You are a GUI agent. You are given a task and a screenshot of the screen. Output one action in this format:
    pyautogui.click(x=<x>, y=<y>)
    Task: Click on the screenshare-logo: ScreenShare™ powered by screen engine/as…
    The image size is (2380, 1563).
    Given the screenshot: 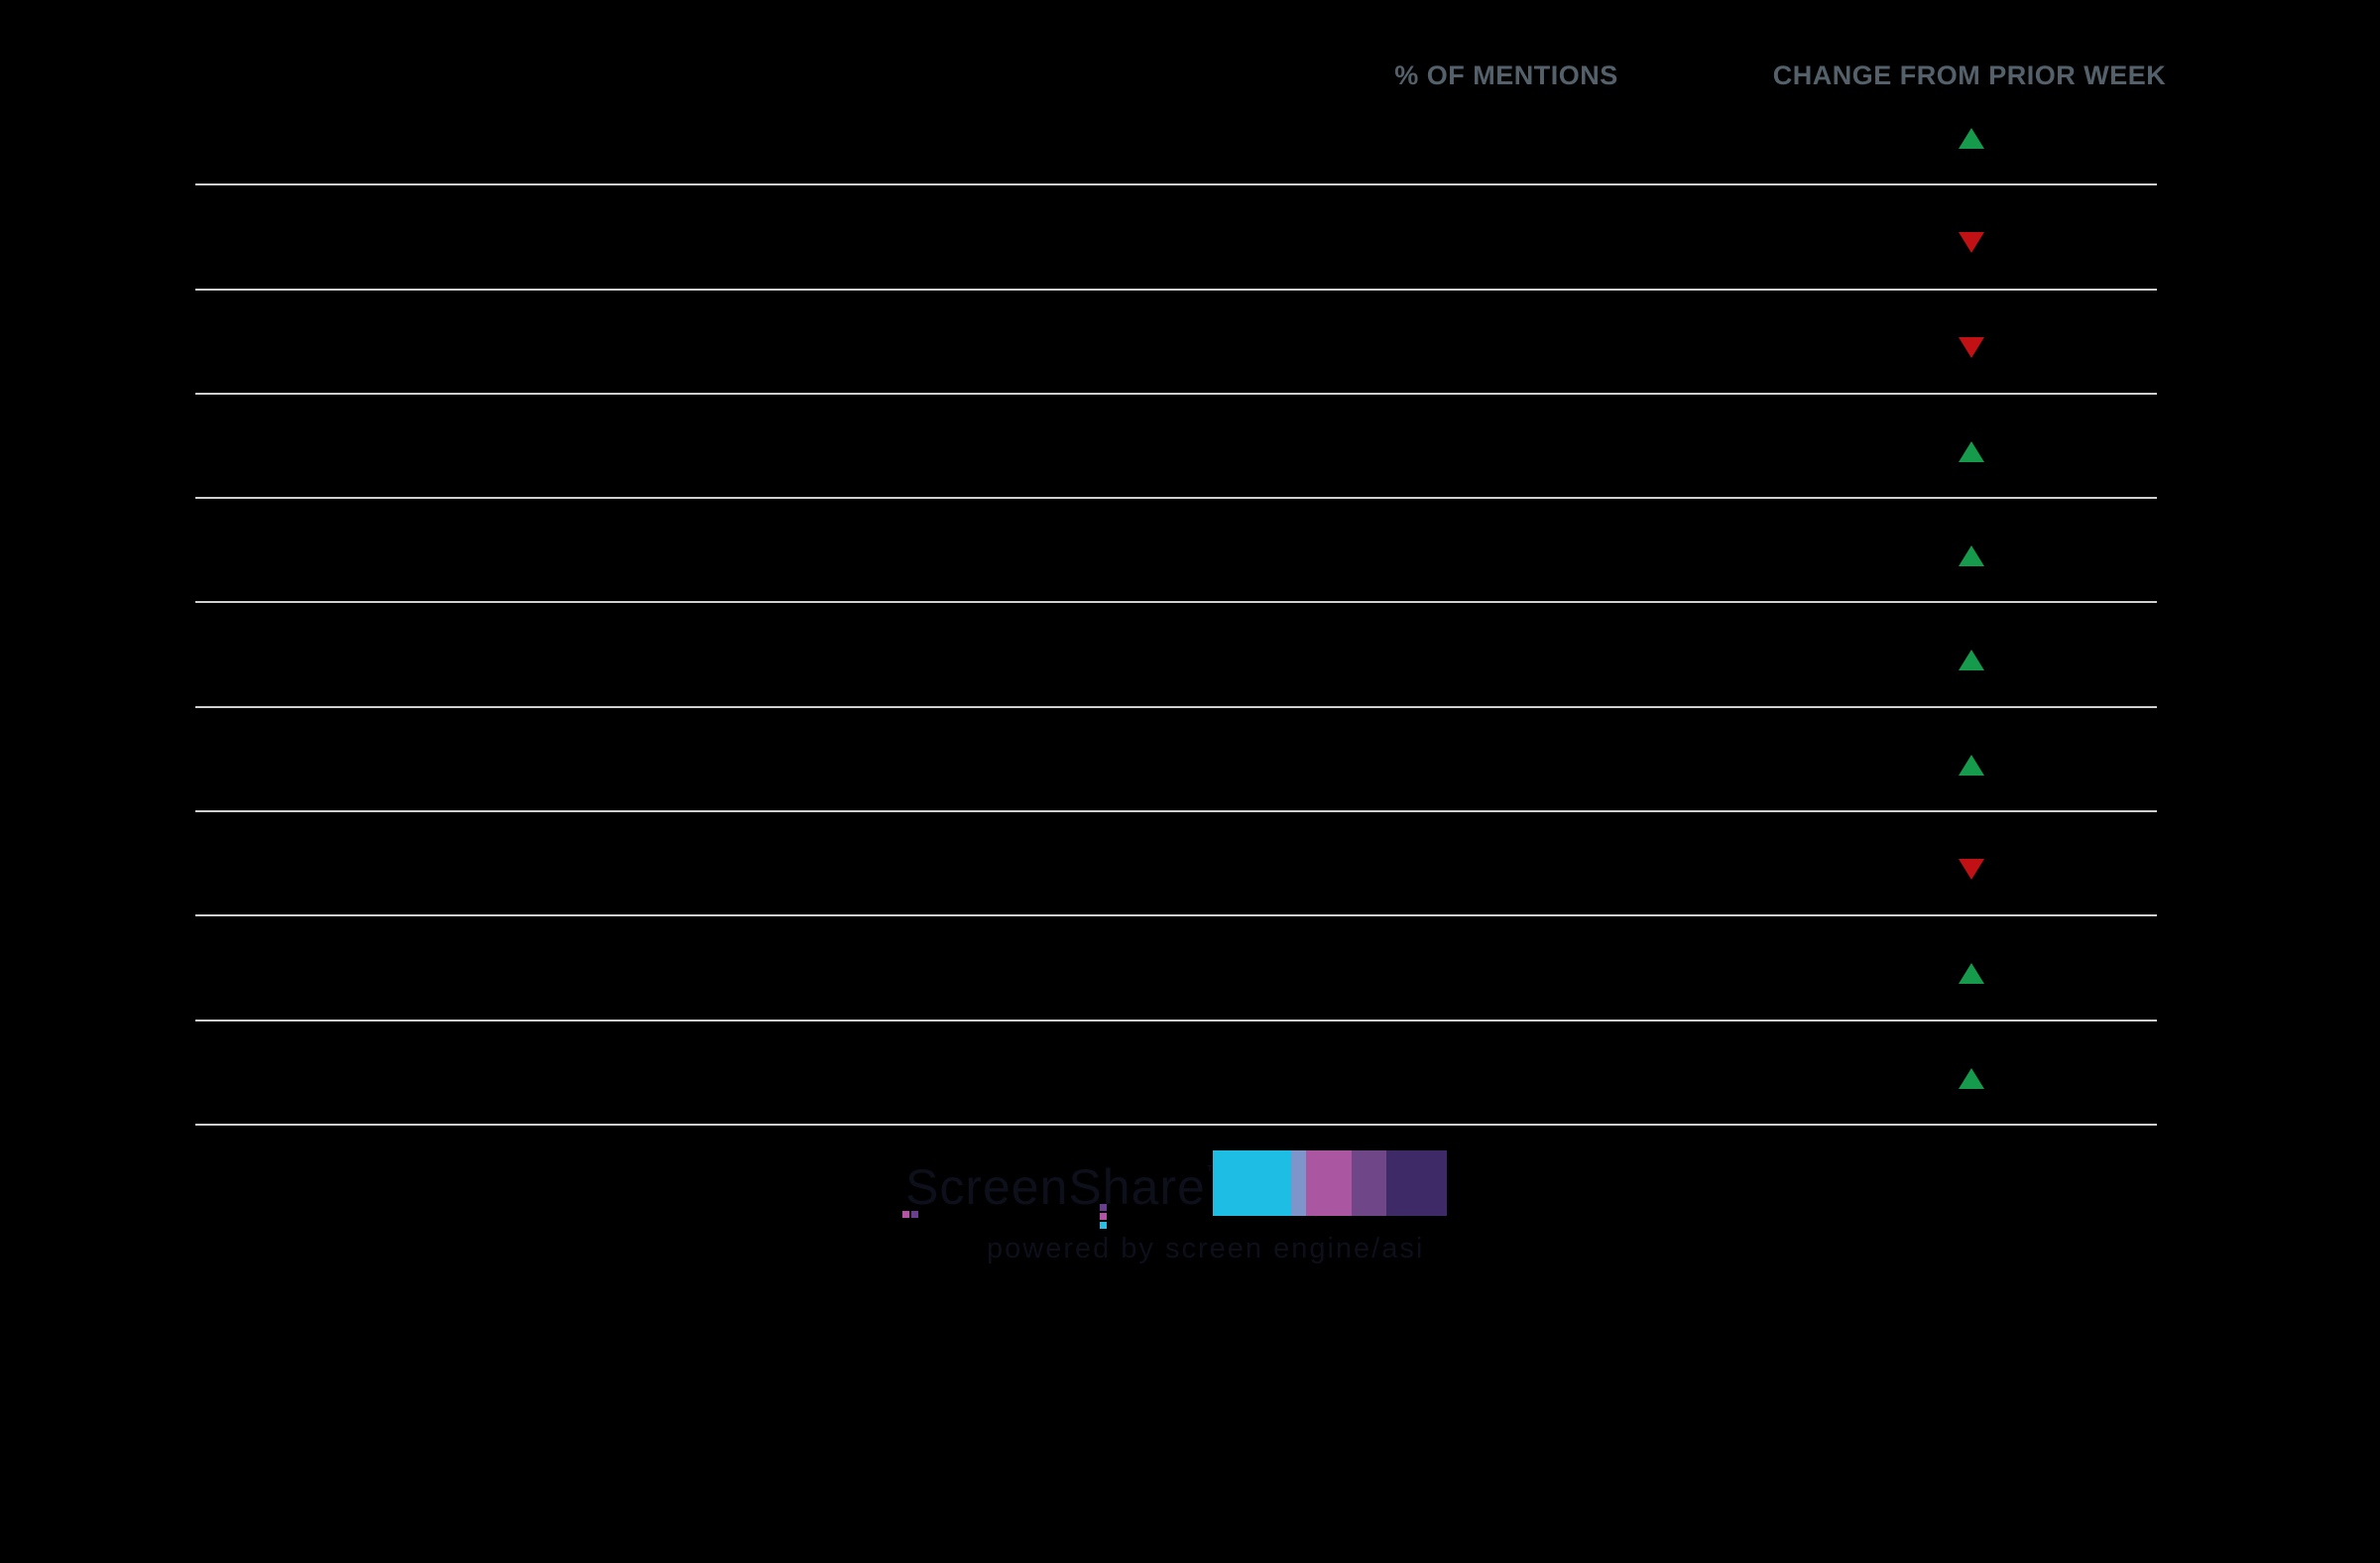 What is the action you would take?
    pyautogui.click(x=1204, y=1209)
    